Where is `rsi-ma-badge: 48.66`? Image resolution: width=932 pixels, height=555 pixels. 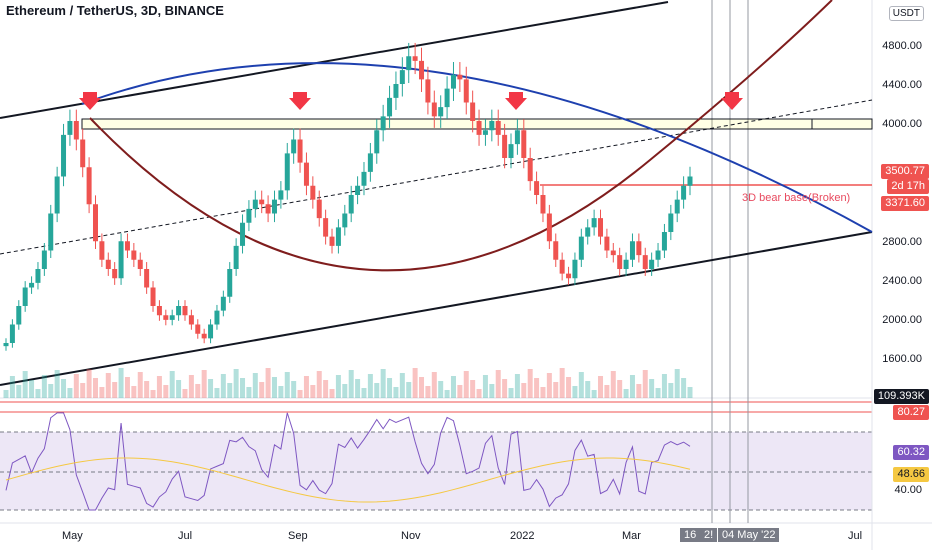
rsi-ma-badge: 48.66 is located at coordinates (911, 474).